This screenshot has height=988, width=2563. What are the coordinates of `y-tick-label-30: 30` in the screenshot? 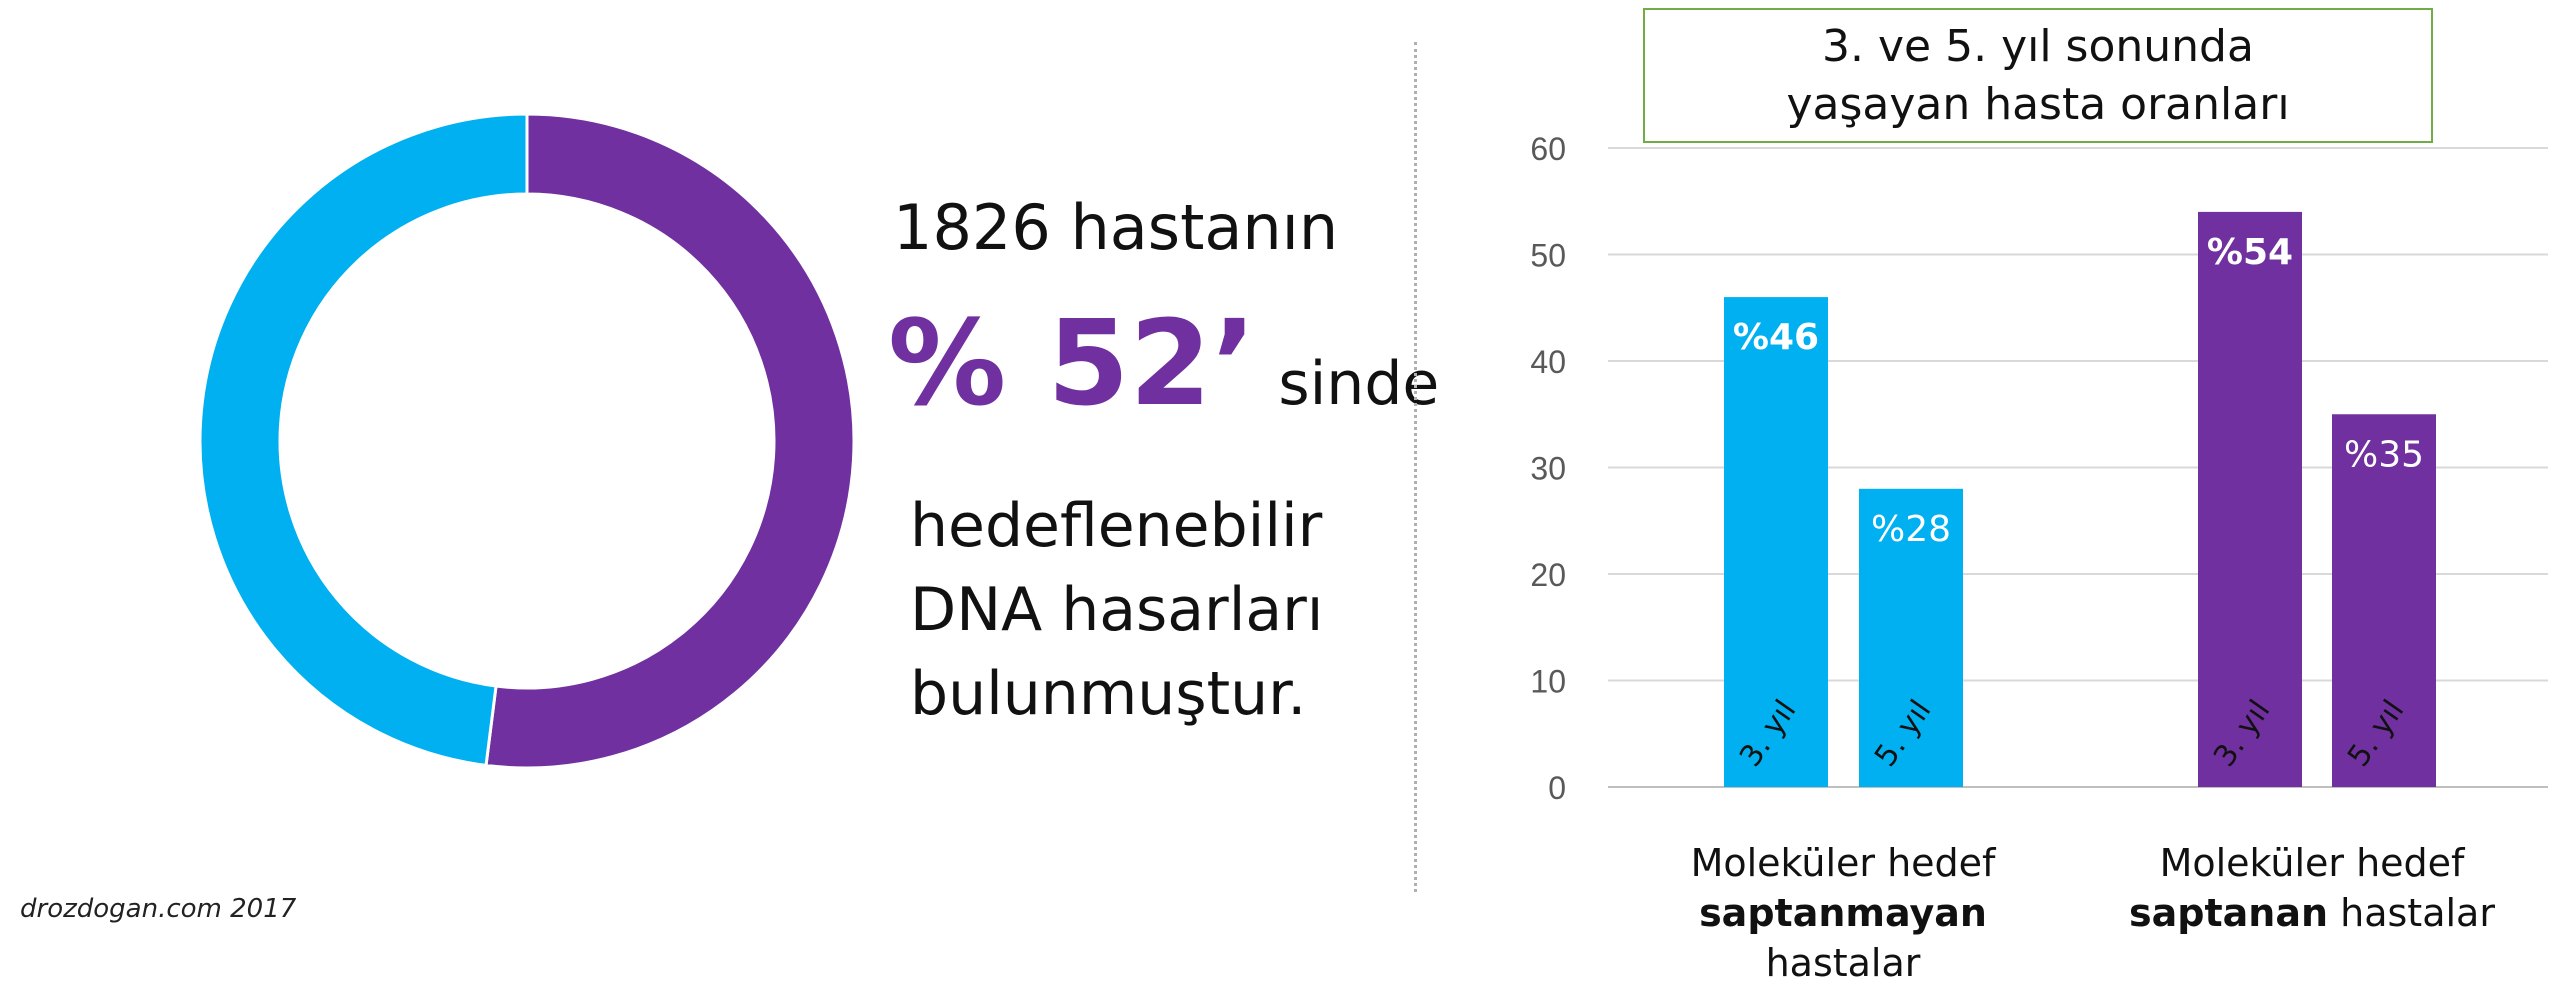 It's located at (1548, 469).